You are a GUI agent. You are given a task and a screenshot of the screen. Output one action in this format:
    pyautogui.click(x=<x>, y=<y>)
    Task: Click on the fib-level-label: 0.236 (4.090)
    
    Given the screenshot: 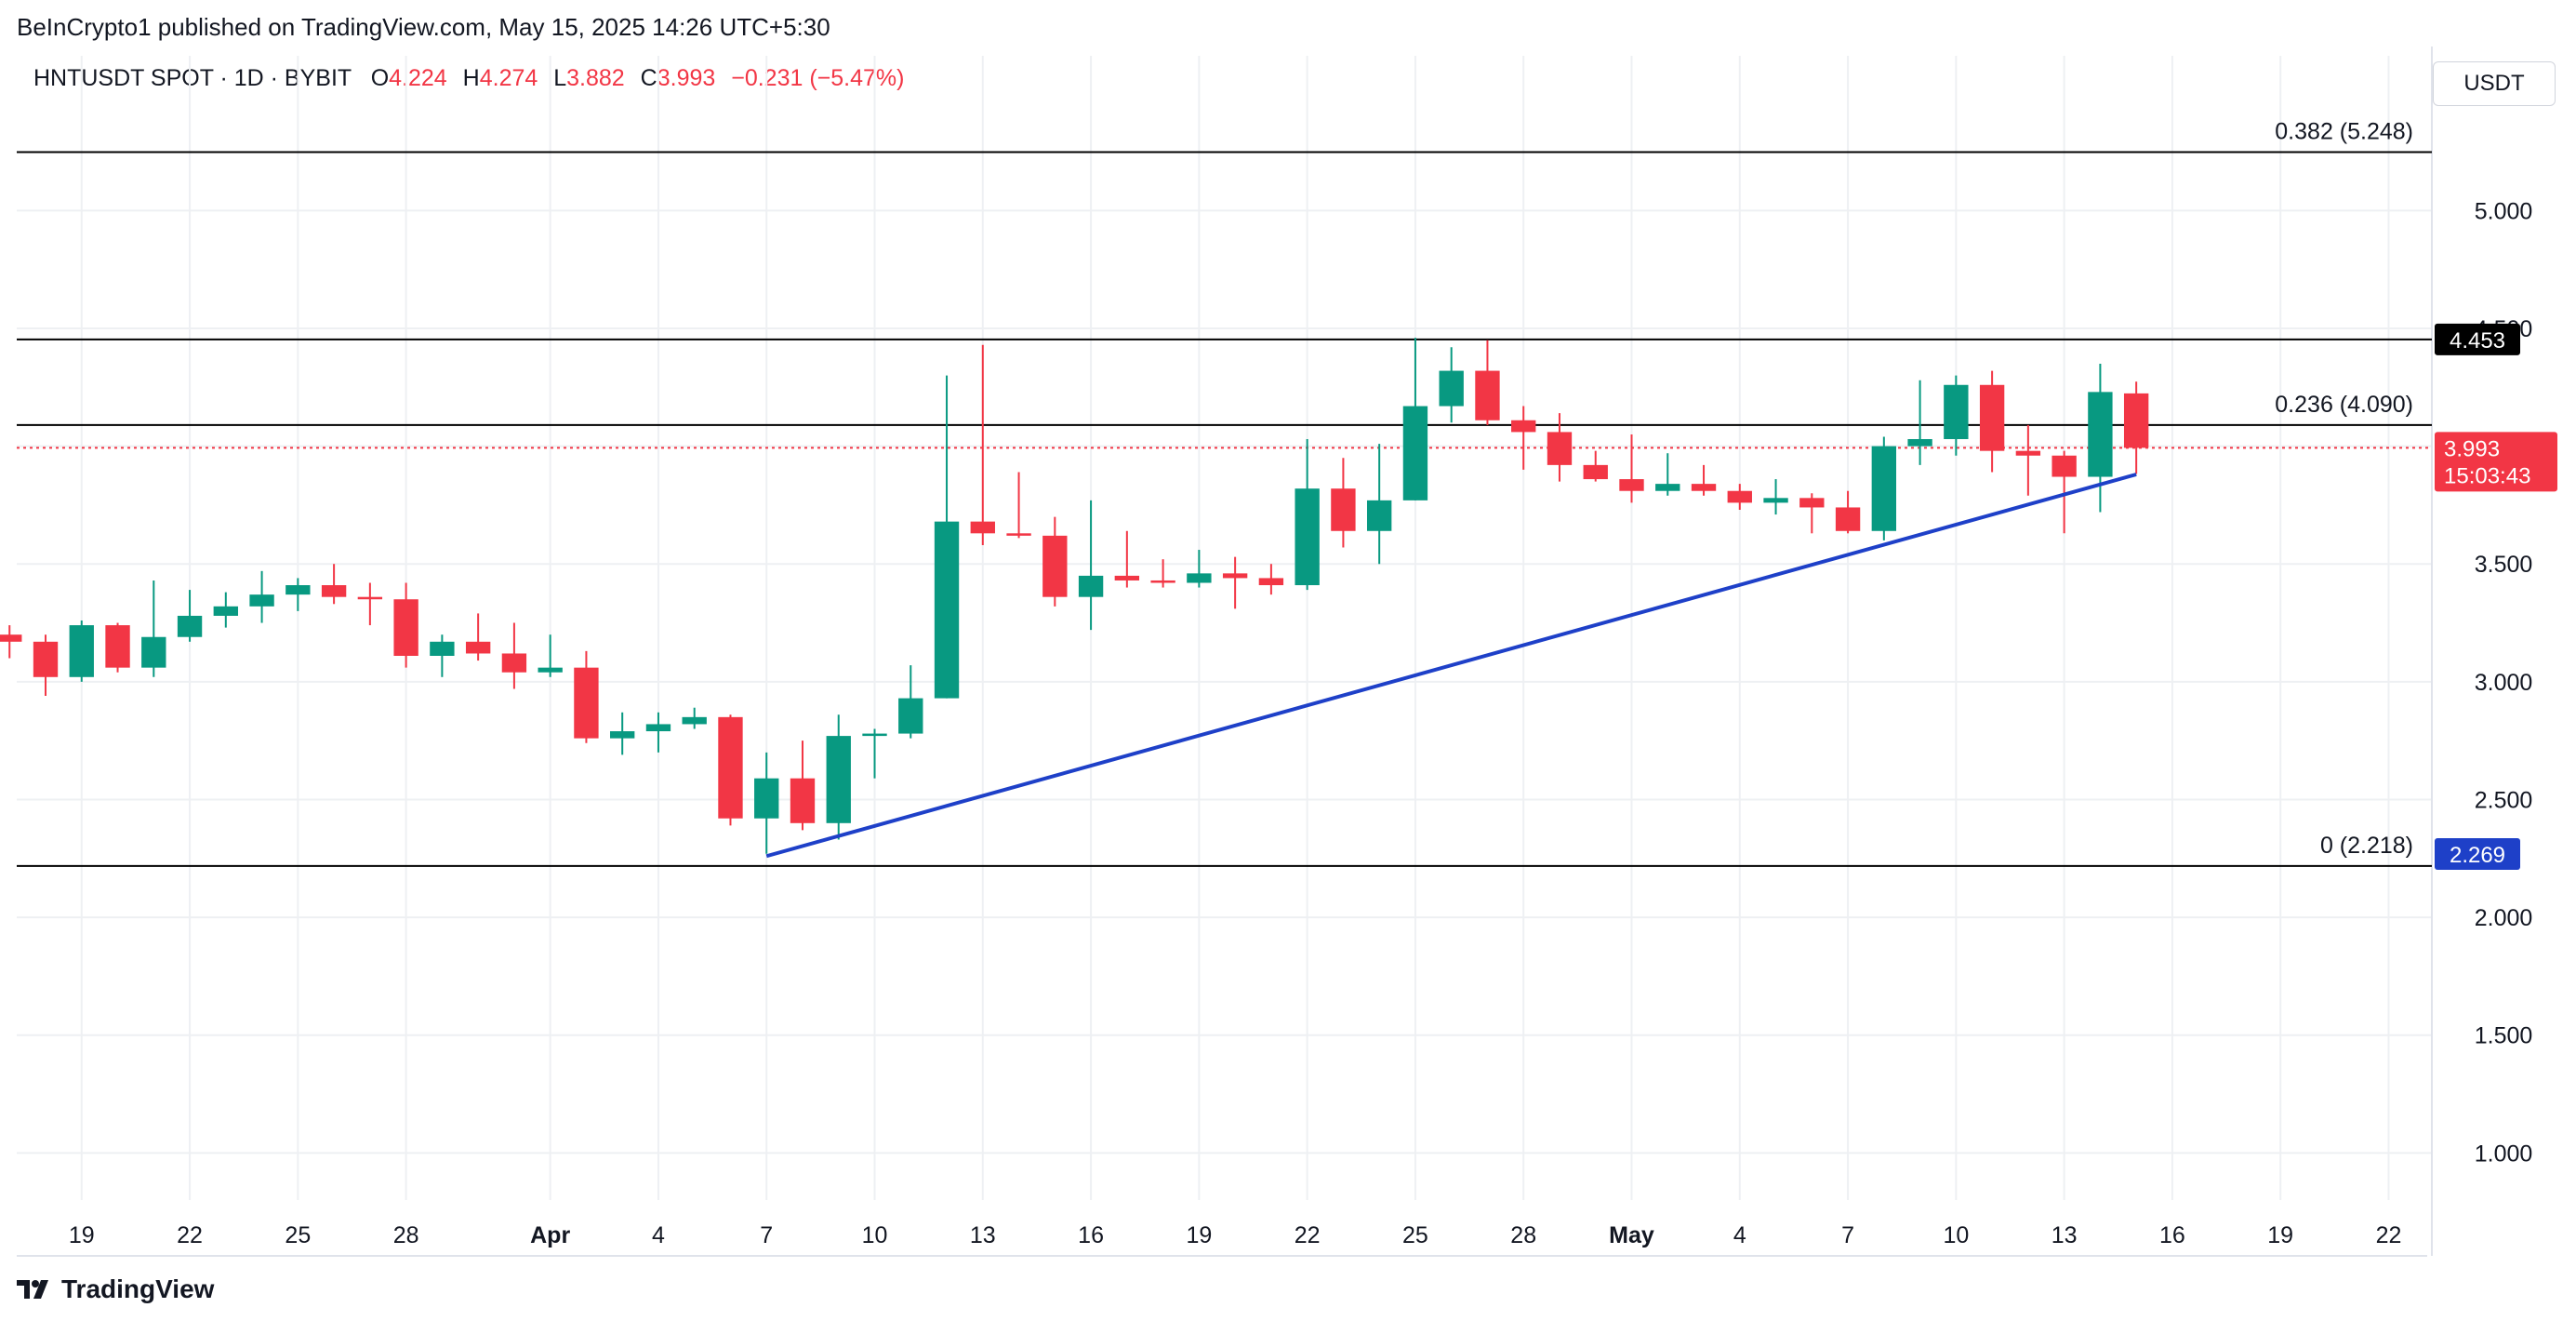 What is the action you would take?
    pyautogui.click(x=2344, y=405)
    